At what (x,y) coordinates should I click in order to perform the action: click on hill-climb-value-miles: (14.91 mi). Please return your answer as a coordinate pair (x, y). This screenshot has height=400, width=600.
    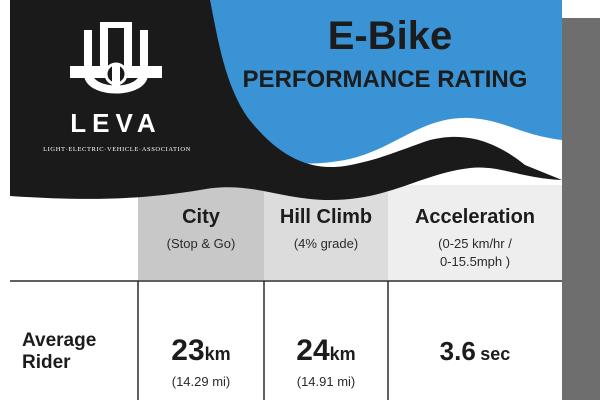
    Looking at the image, I should click on (326, 381).